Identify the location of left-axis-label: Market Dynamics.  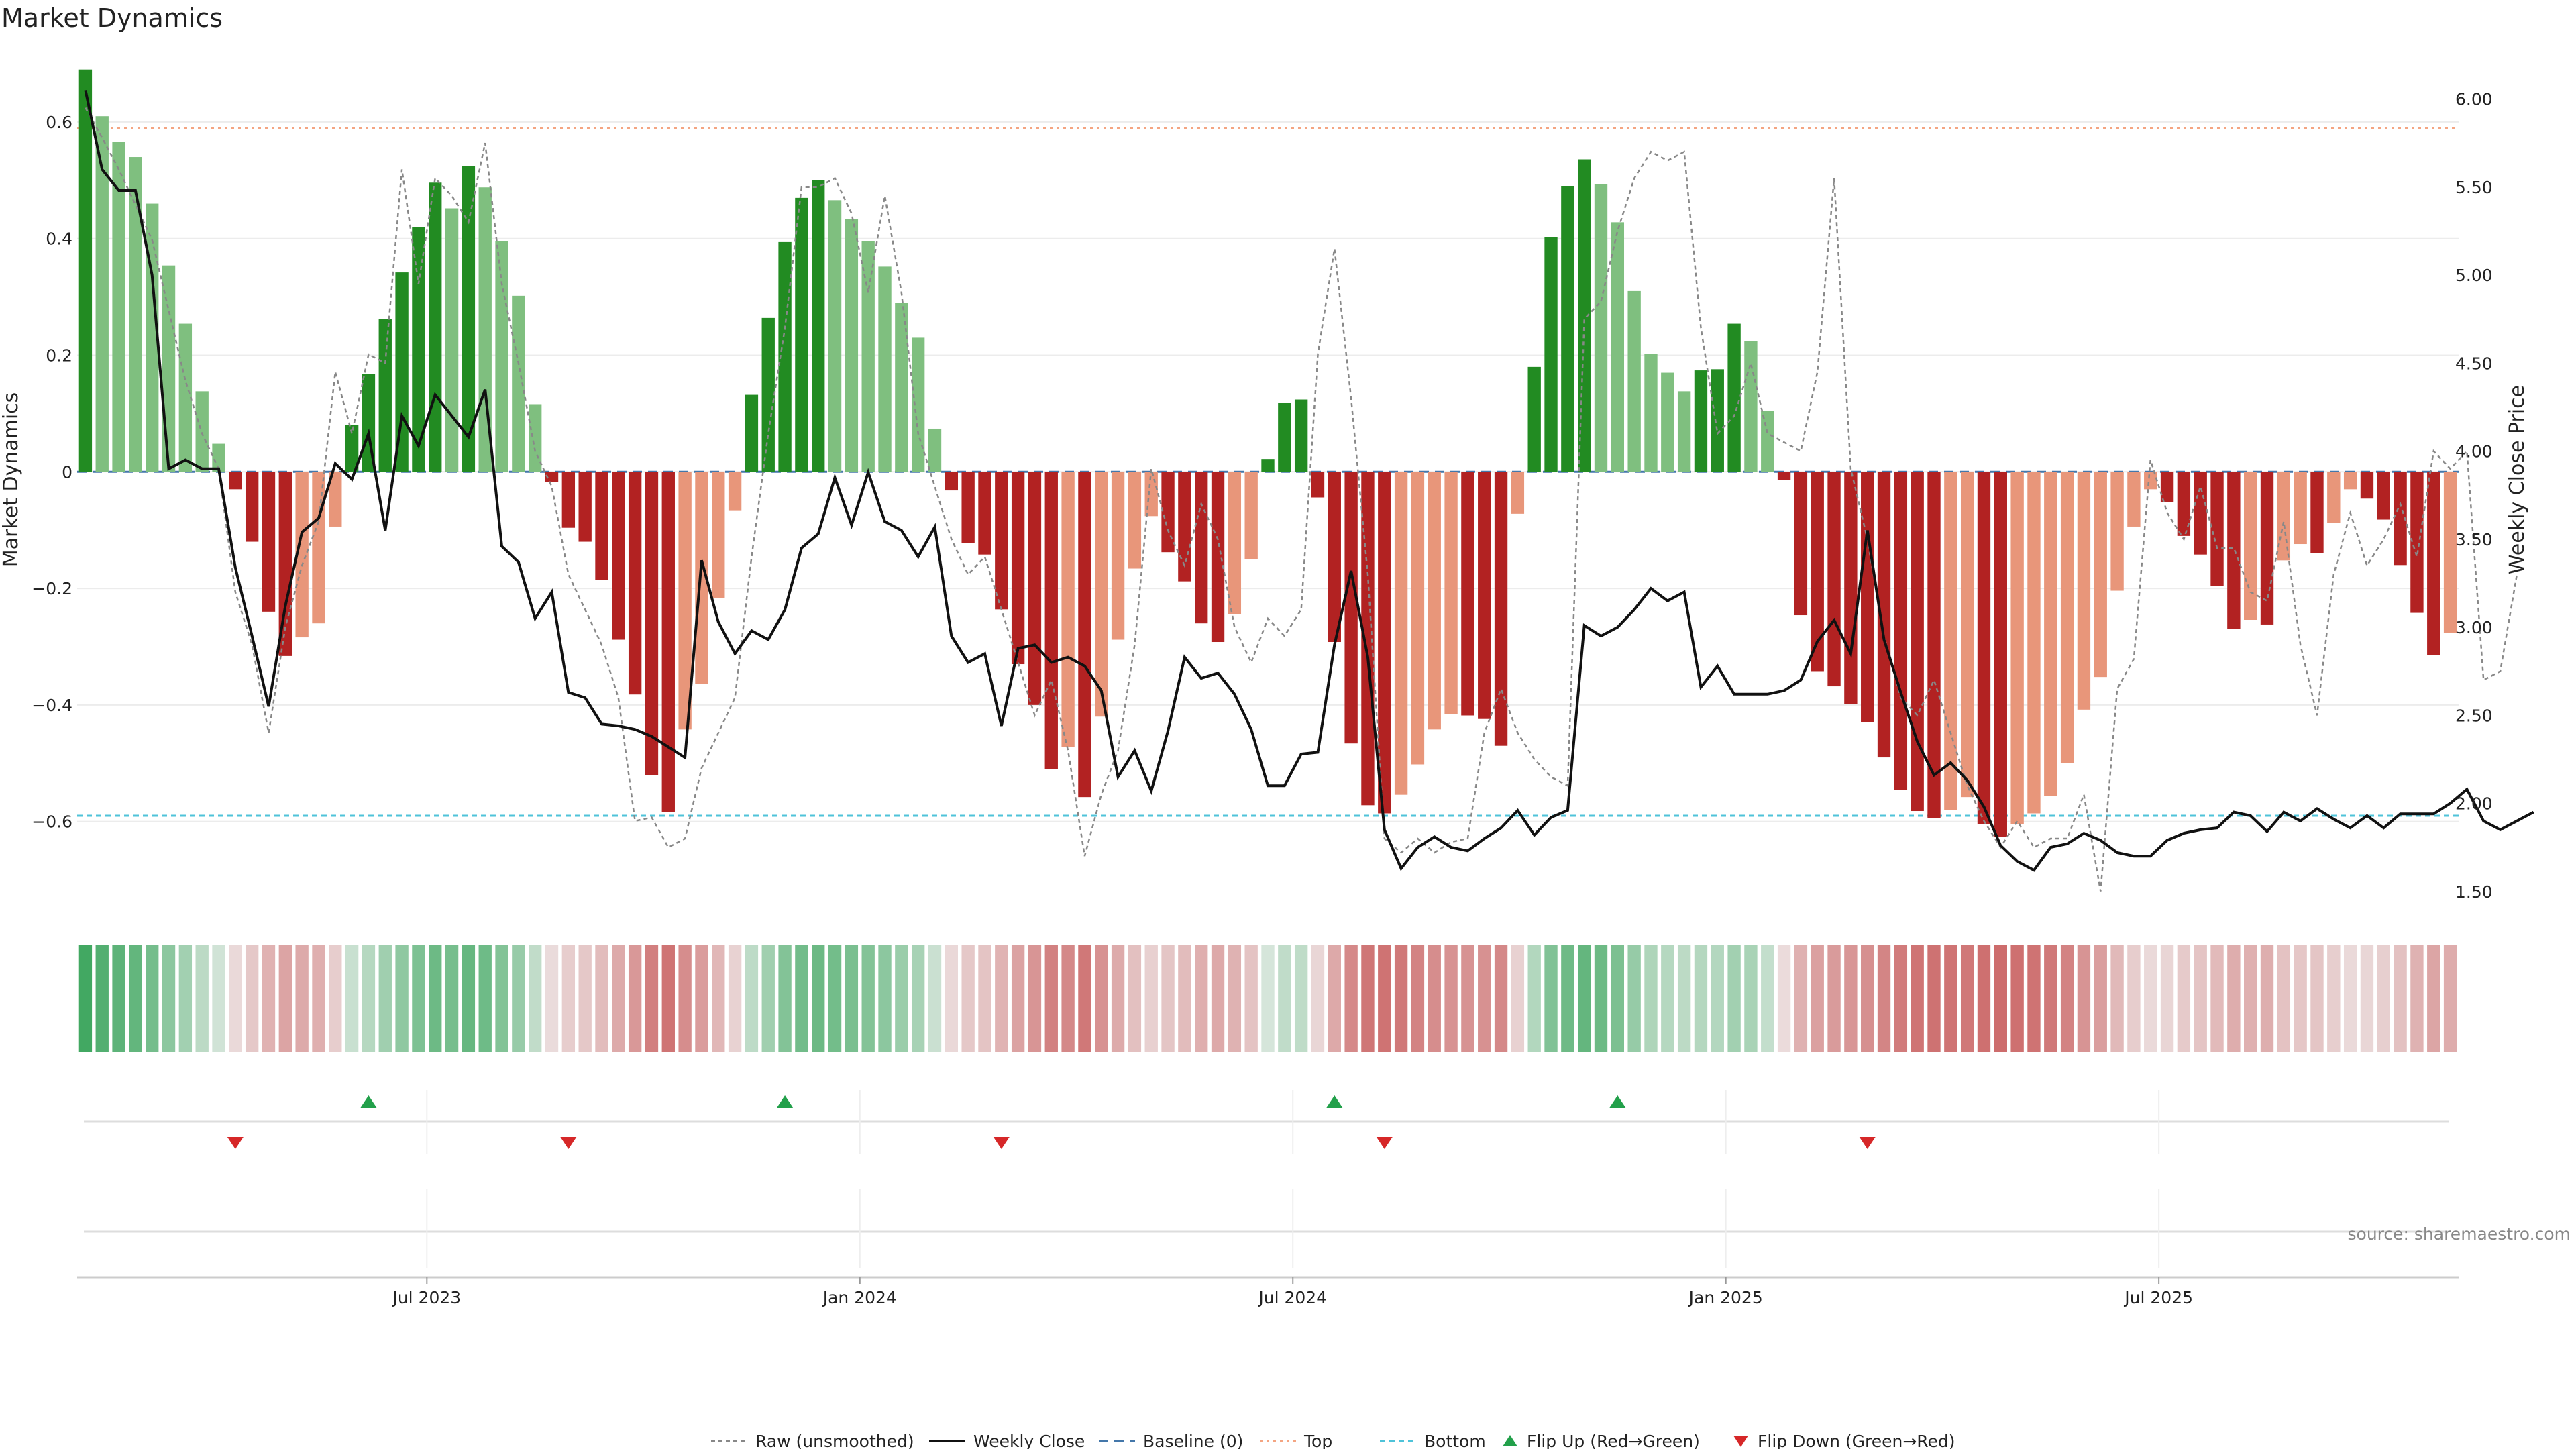
(11, 480).